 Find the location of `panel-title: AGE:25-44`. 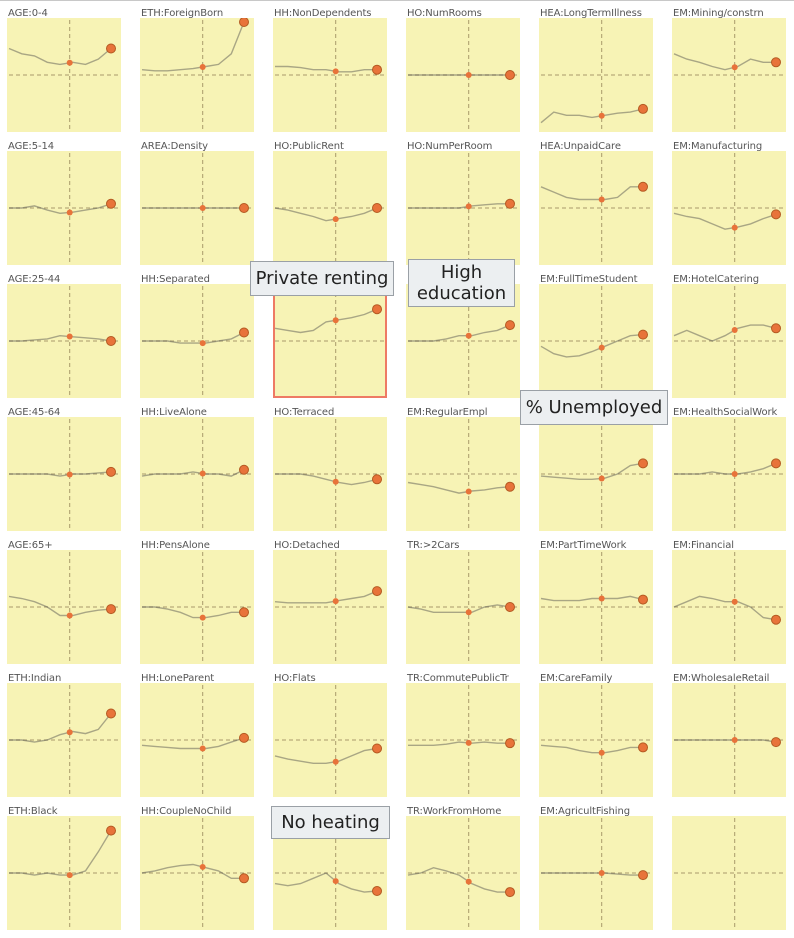

panel-title: AGE:25-44 is located at coordinates (34, 279).